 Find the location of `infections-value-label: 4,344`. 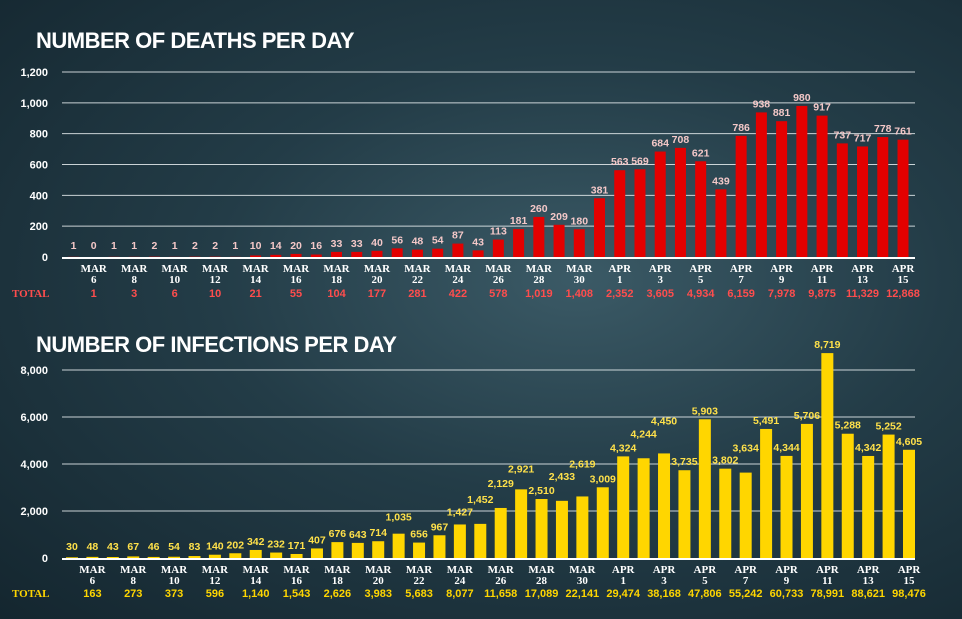

infections-value-label: 4,344 is located at coordinates (786, 448).